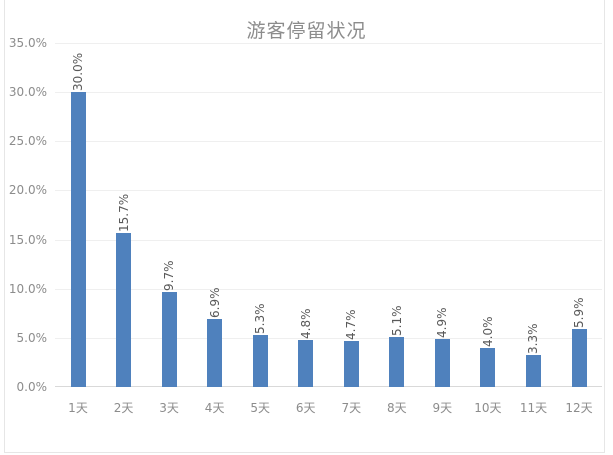 This screenshot has width=613, height=455. I want to click on x-tick-label: 5天, so click(260, 408).